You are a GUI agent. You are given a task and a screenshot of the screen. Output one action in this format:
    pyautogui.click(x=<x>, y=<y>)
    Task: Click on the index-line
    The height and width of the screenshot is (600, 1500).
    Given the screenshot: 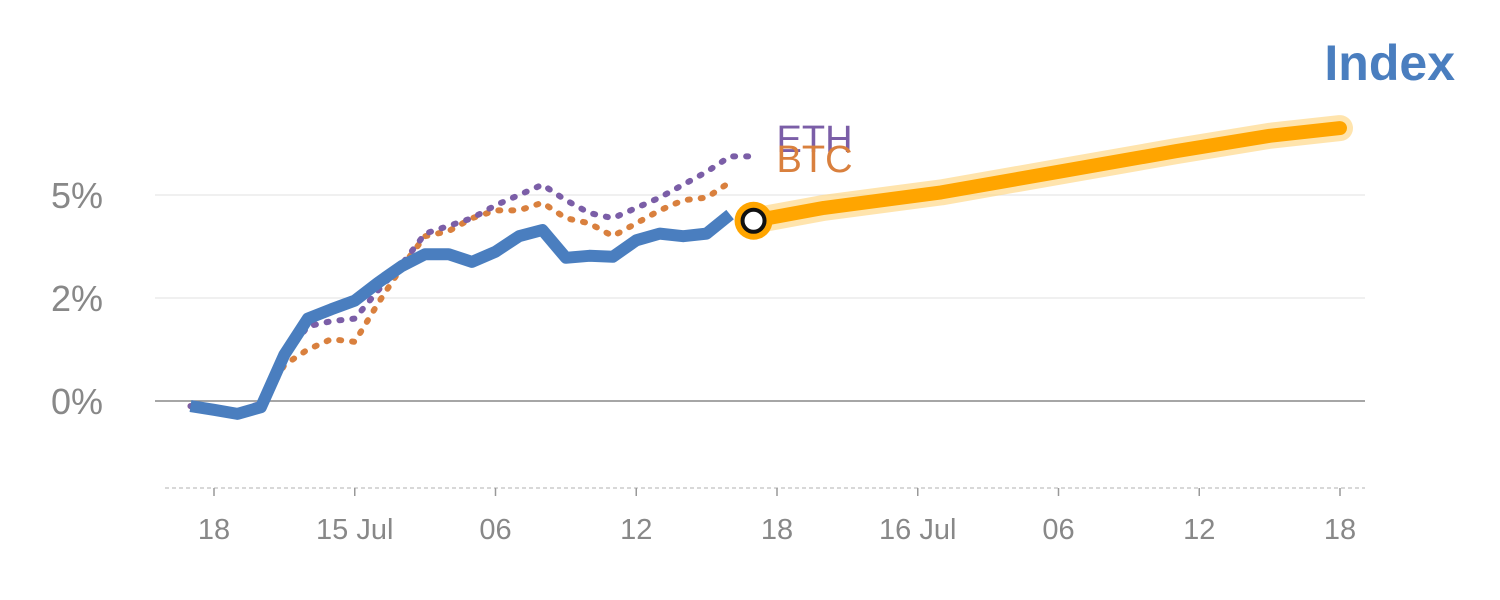 What is the action you would take?
    pyautogui.click(x=461, y=314)
    